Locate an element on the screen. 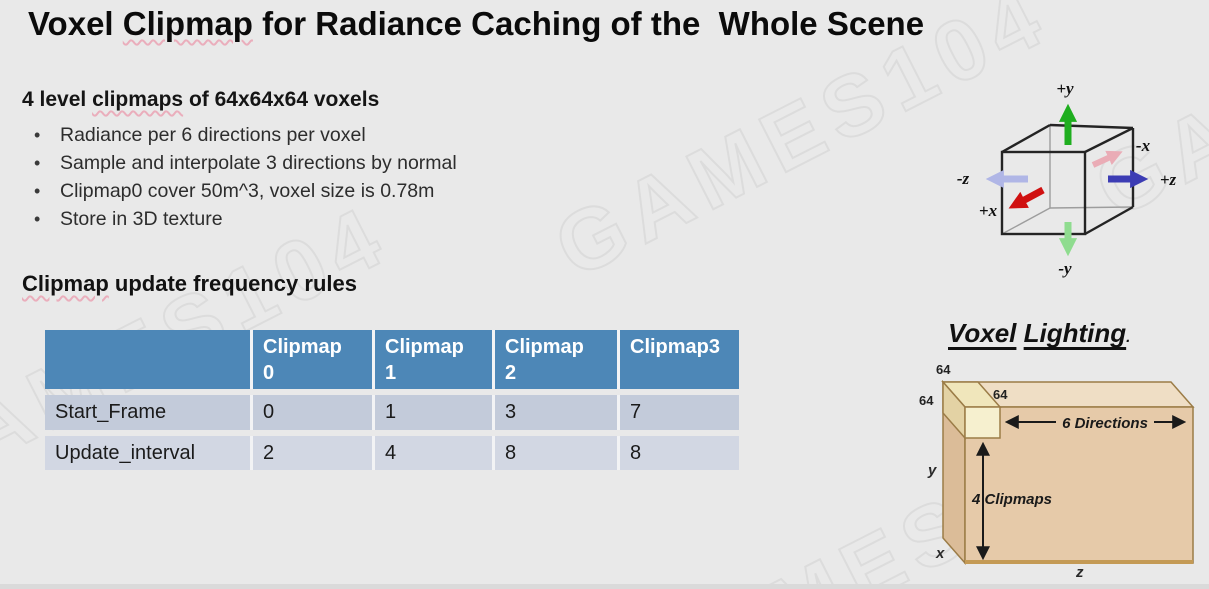  voxel-lighting-diagram: 6 Directions 4 Clipmaps 64 64 64 y x z is located at coordinates (1057, 471).